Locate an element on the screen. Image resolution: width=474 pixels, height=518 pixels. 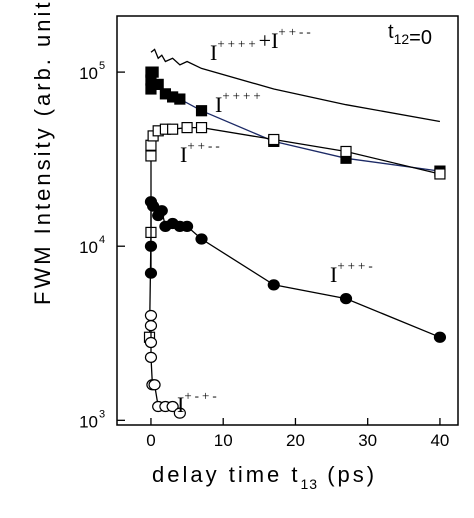
annotation: I++-- is located at coordinates (201, 152).